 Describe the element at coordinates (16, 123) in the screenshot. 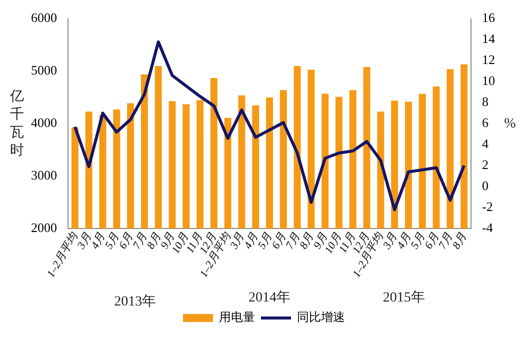

I see `y-axis-title: 亿千瓦时` at that location.